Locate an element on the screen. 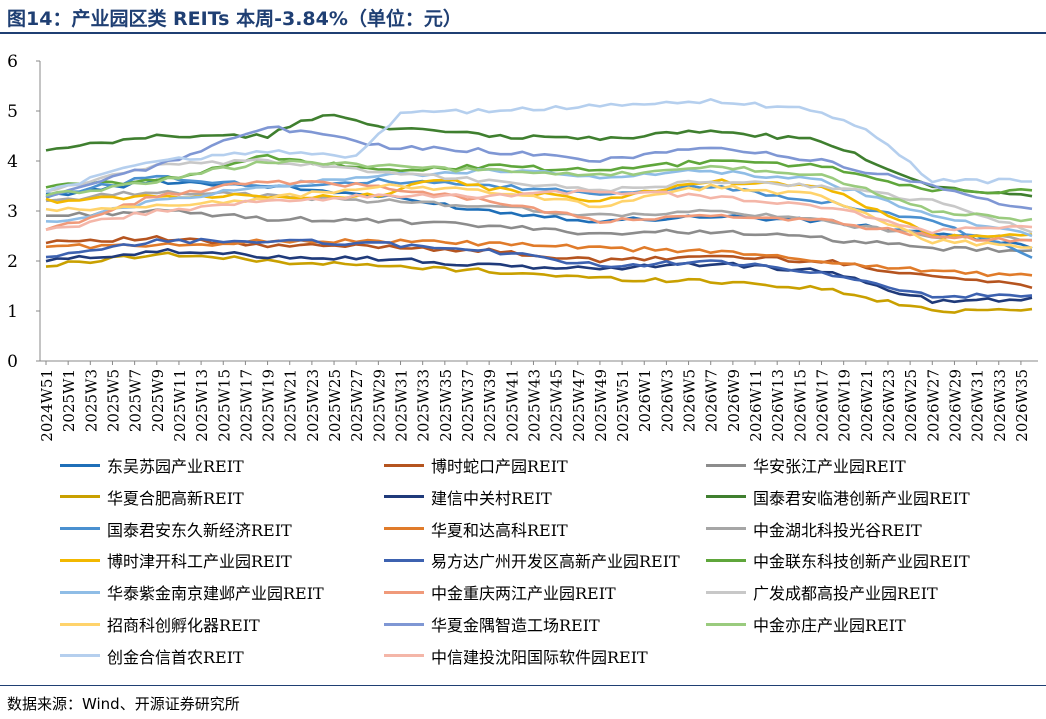 The image size is (1046, 719). y-tick-label: 4 is located at coordinates (12, 162).